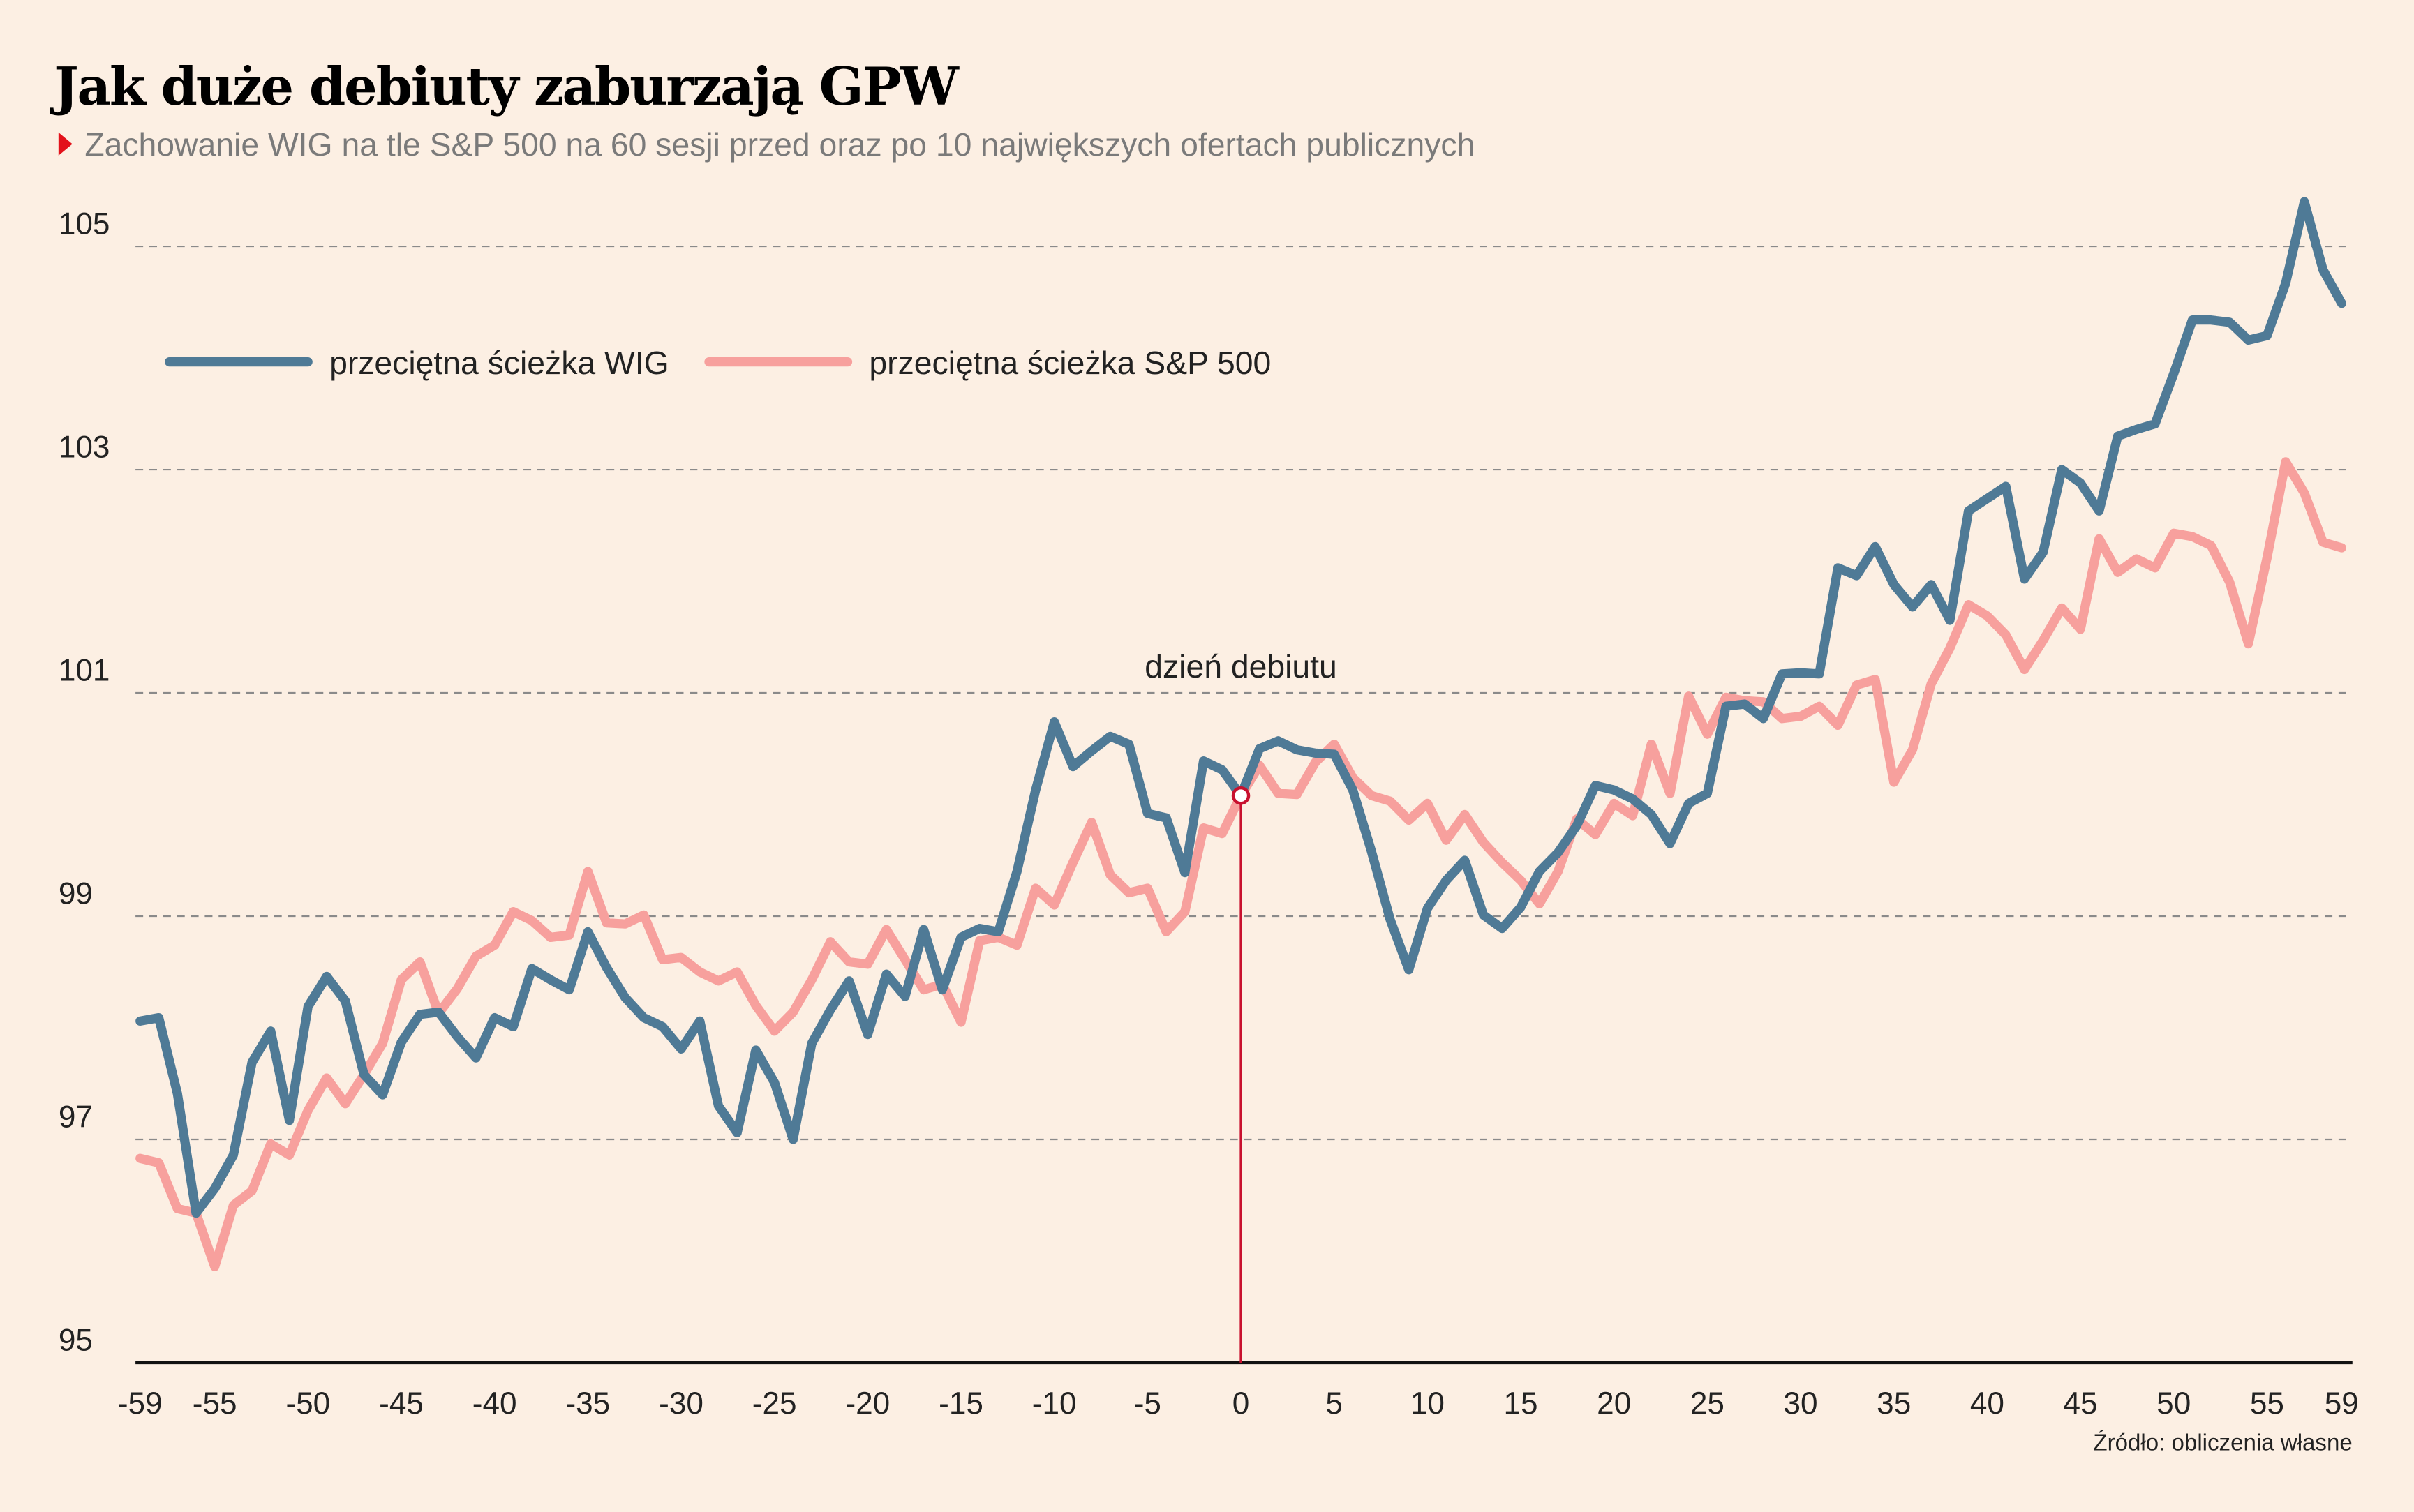 The height and width of the screenshot is (1512, 2414). I want to click on x-tick-label: 10, so click(1428, 1403).